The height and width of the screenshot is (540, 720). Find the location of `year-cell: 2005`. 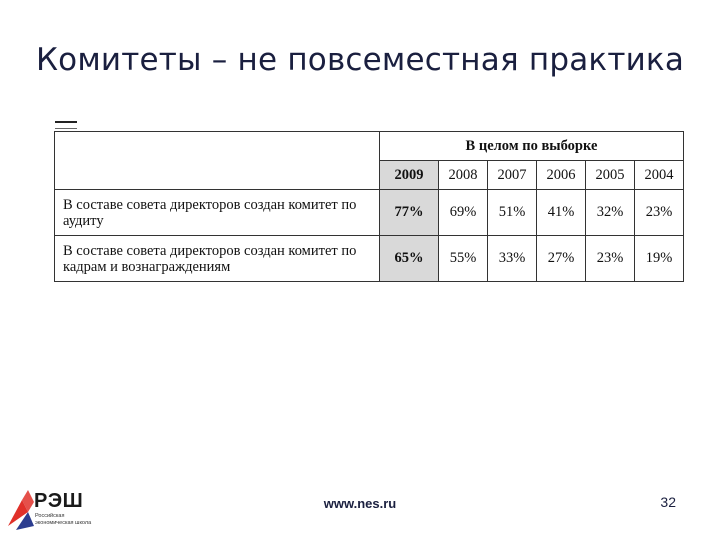

year-cell: 2005 is located at coordinates (610, 175).